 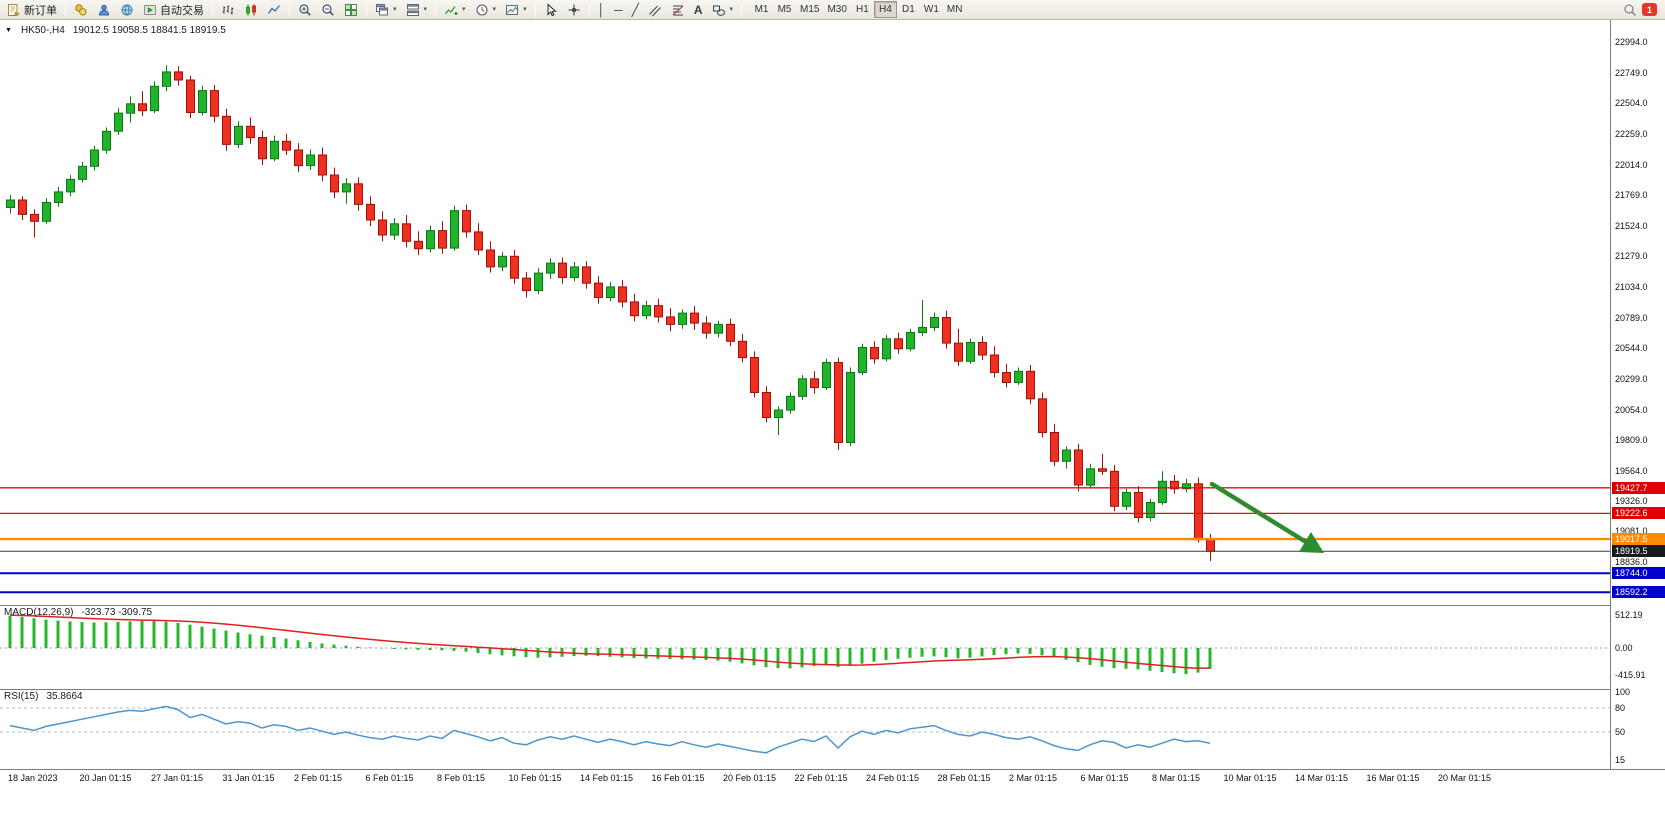 What do you see at coordinates (1629, 614) in the screenshot?
I see `macd-scale-label: 512.19` at bounding box center [1629, 614].